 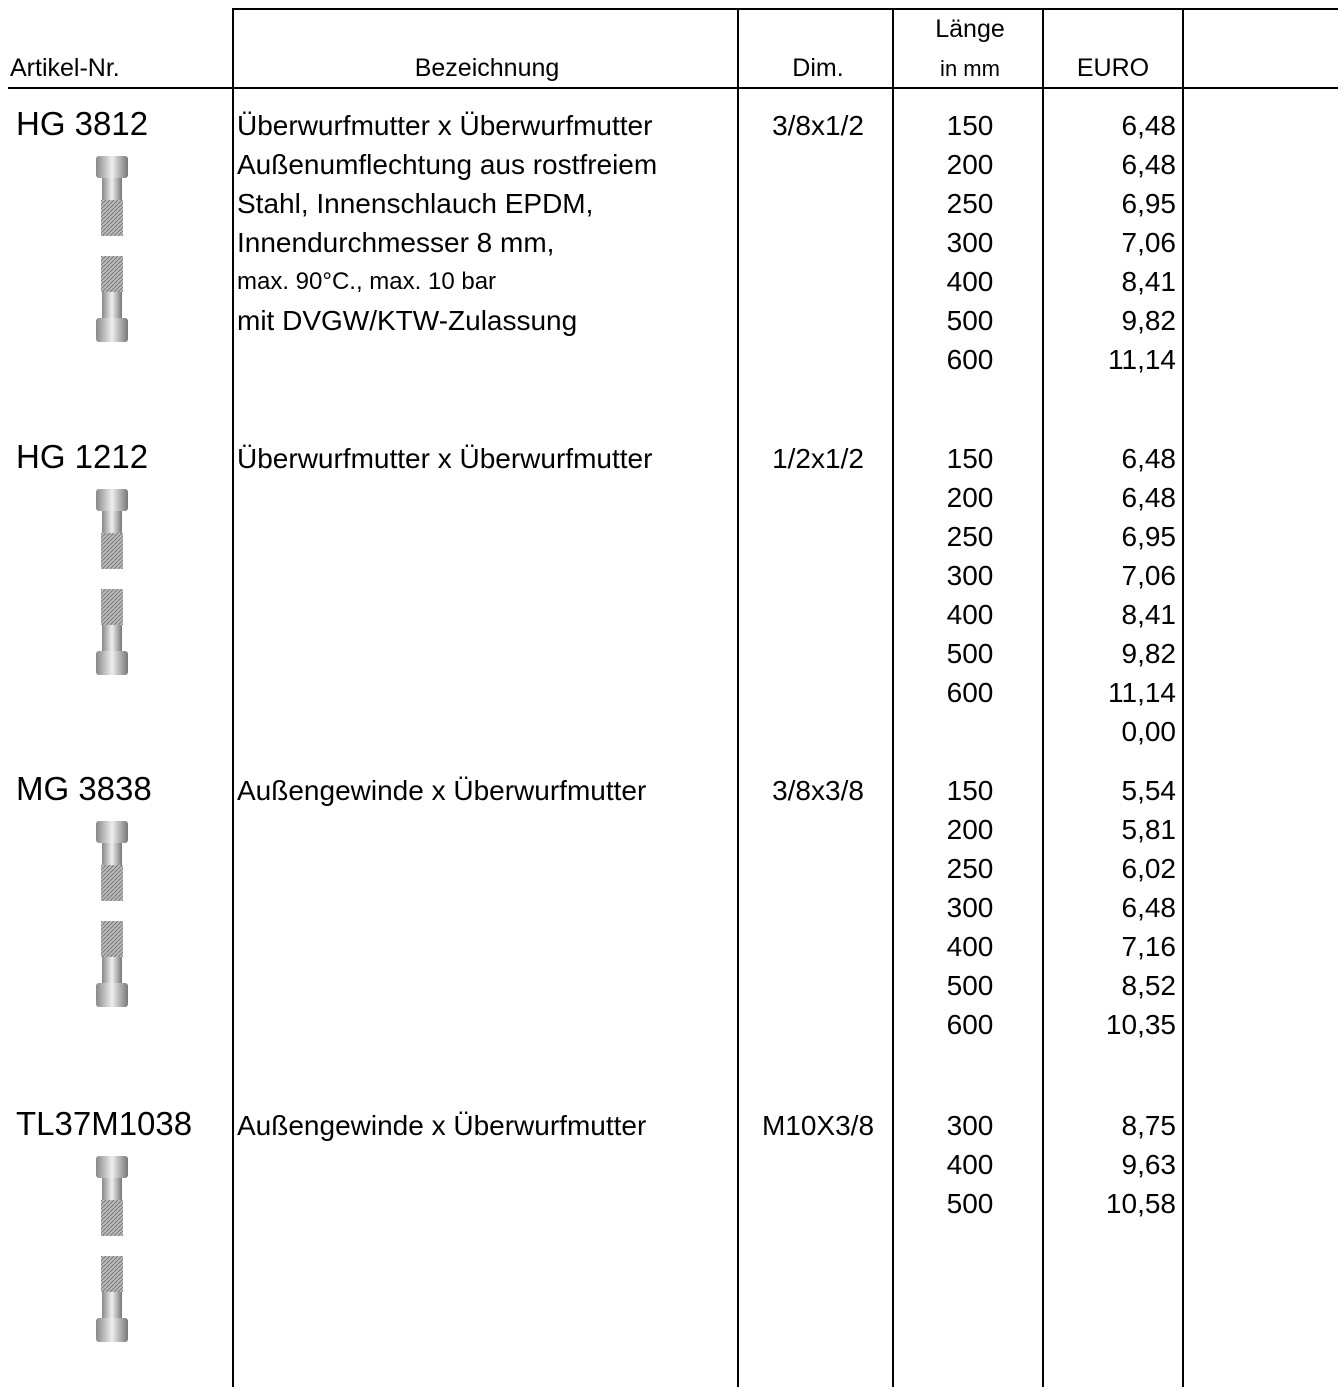 What do you see at coordinates (84, 788) in the screenshot?
I see `article-number: MG 3838` at bounding box center [84, 788].